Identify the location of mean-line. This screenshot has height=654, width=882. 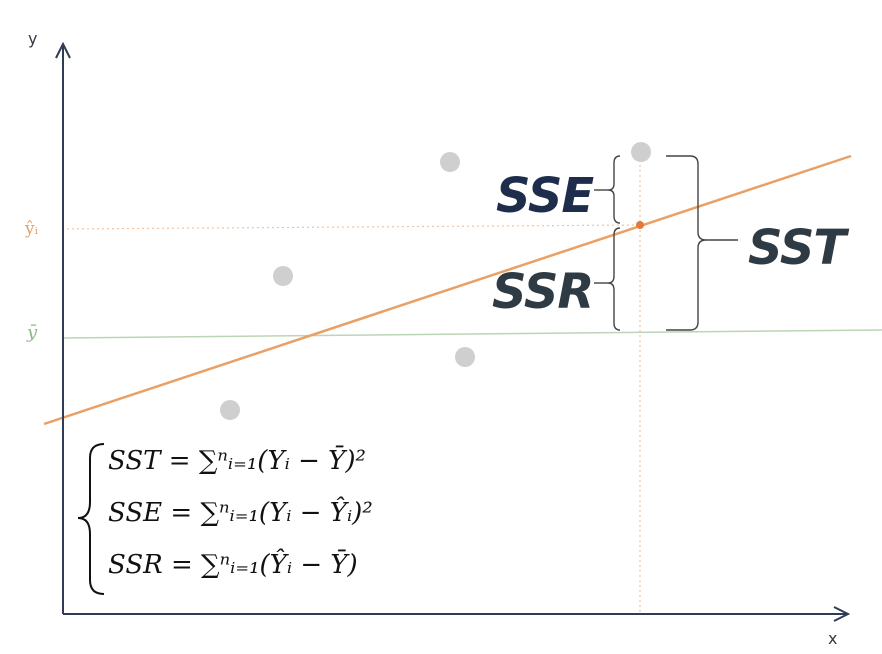
(471, 334).